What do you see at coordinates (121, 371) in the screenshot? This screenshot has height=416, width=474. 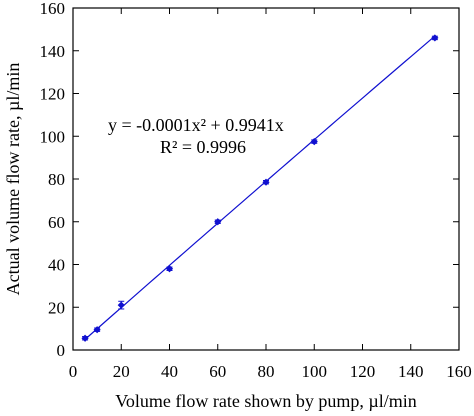 I see `x-tick-label: 20` at bounding box center [121, 371].